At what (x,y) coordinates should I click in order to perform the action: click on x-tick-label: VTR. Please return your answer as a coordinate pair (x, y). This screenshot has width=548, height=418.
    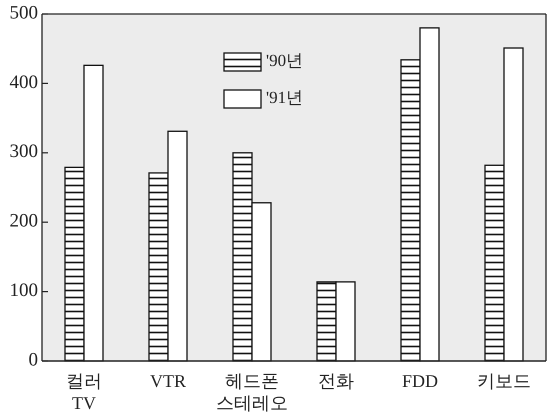
    Looking at the image, I should click on (168, 381).